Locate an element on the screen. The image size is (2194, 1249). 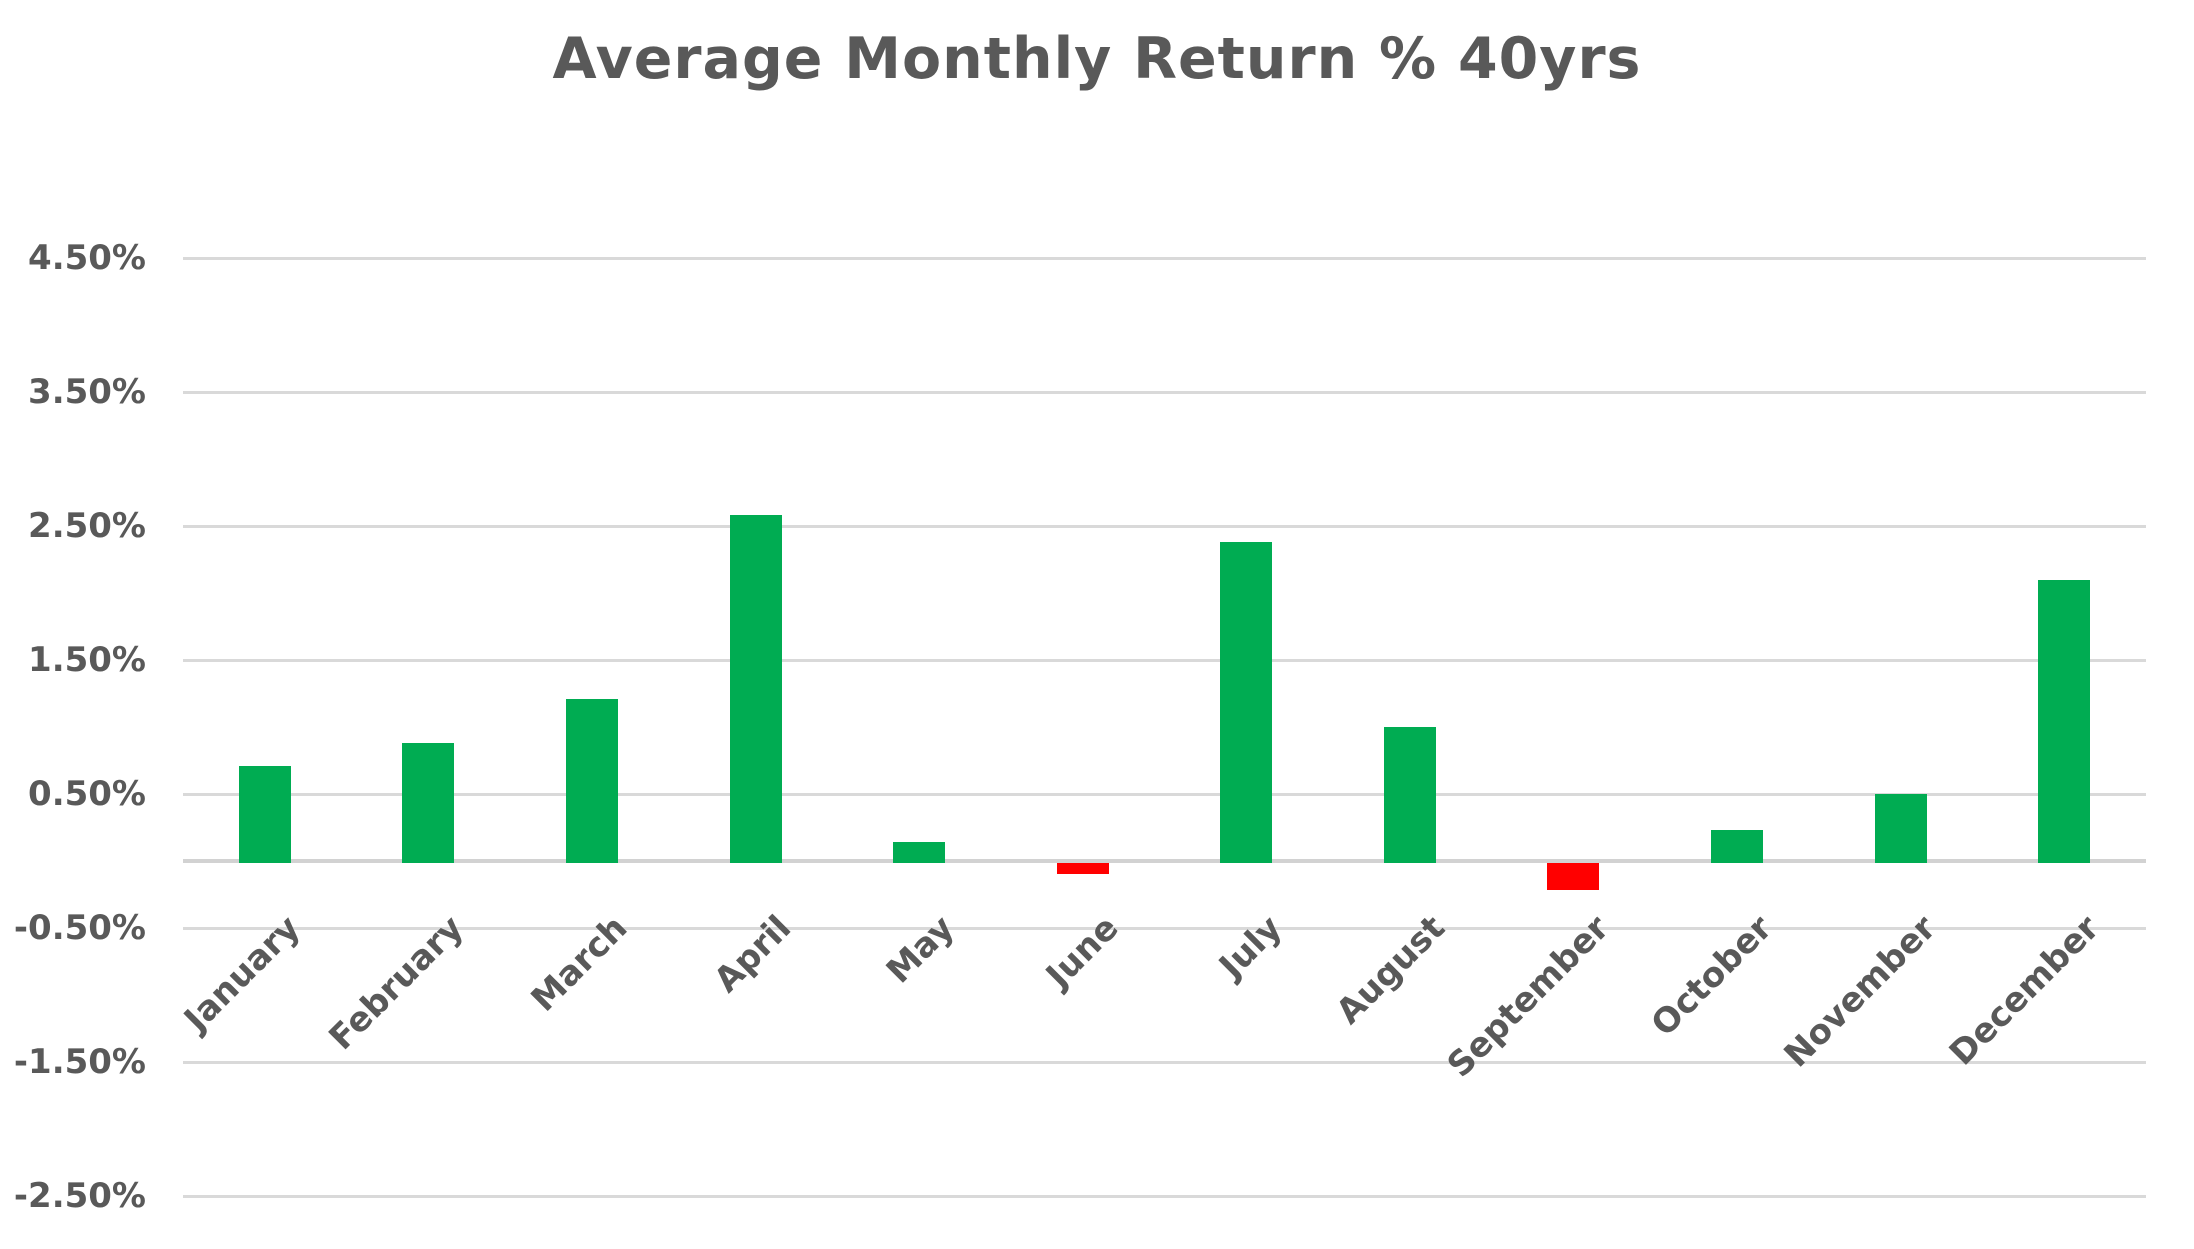
bar-june is located at coordinates (1082, 869).